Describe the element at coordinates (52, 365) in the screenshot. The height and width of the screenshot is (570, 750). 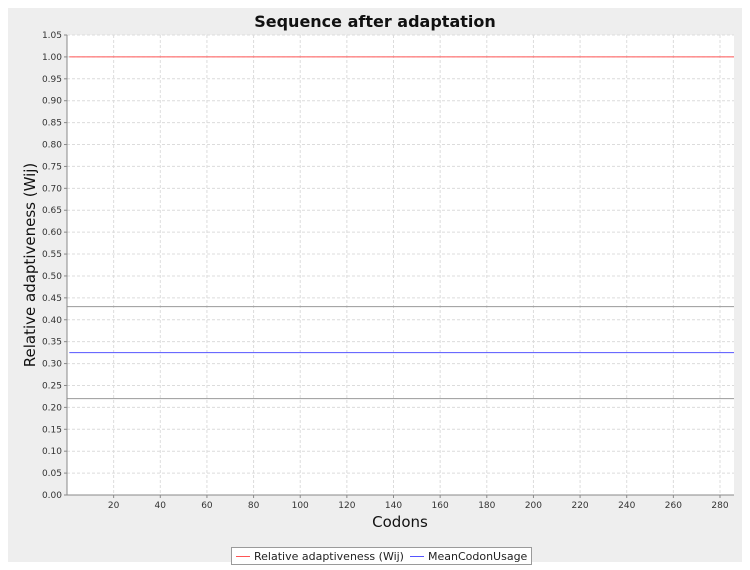
I see `y-tick-label: 0.30` at that location.